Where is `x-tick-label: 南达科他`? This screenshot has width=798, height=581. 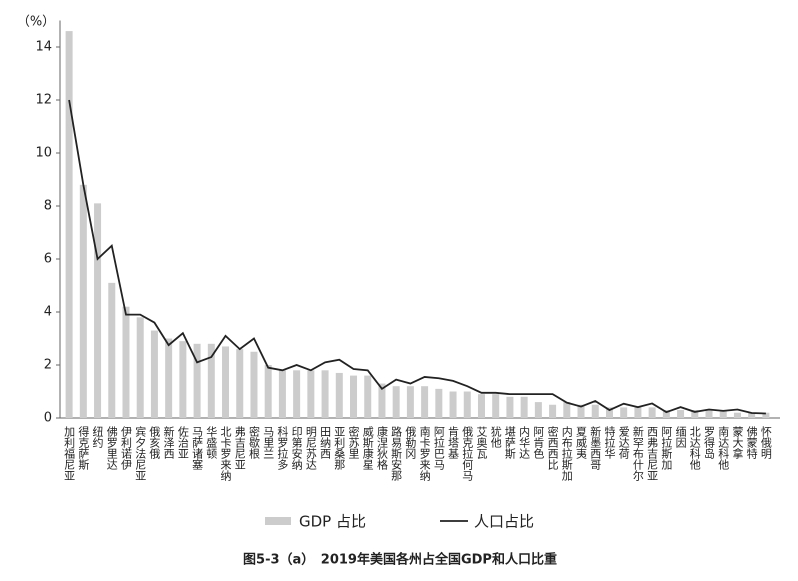 x-tick-label: 南达科他 is located at coordinates (723, 448).